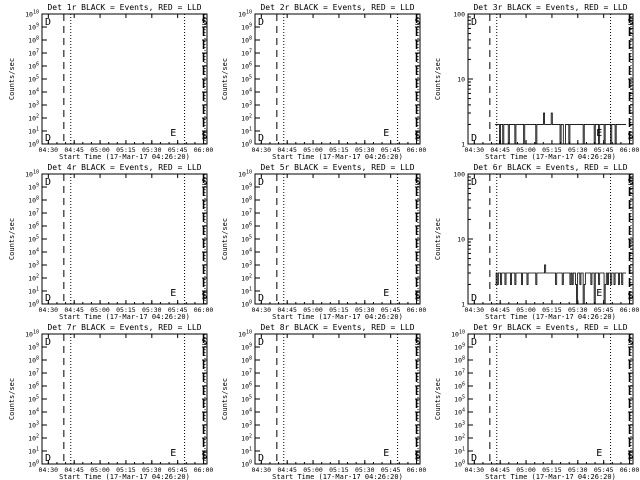 Image resolution: width=640 pixels, height=480 pixels. What do you see at coordinates (550, 7) in the screenshot?
I see `chart-title: Det 3r BLACK = Events, RED = LLD` at bounding box center [550, 7].